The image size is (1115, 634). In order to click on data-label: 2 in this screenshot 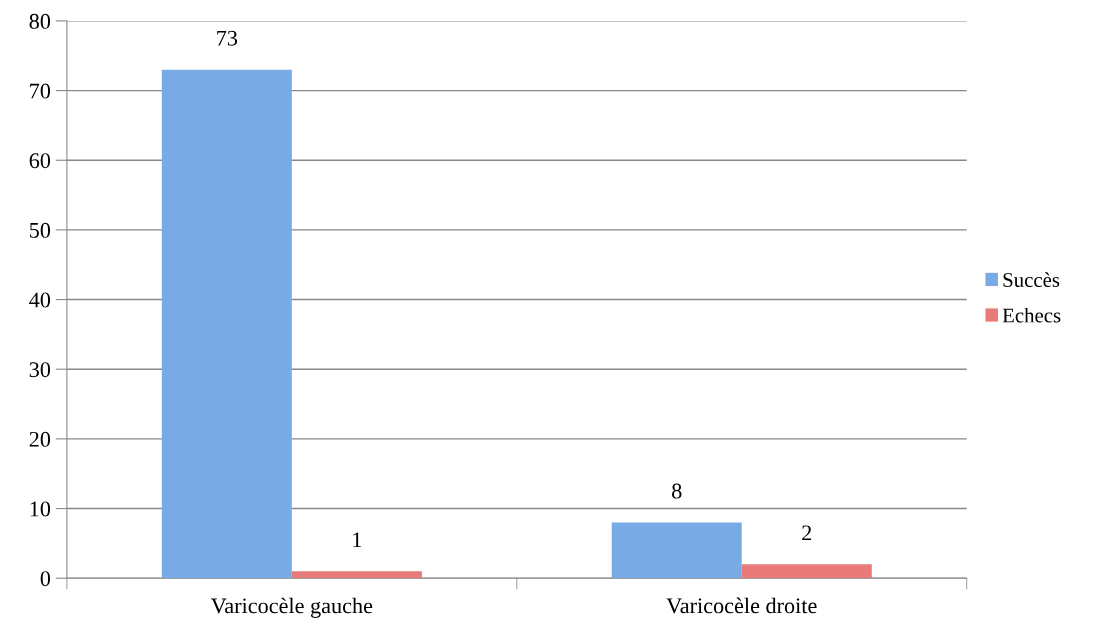, I will do `click(807, 533)`.